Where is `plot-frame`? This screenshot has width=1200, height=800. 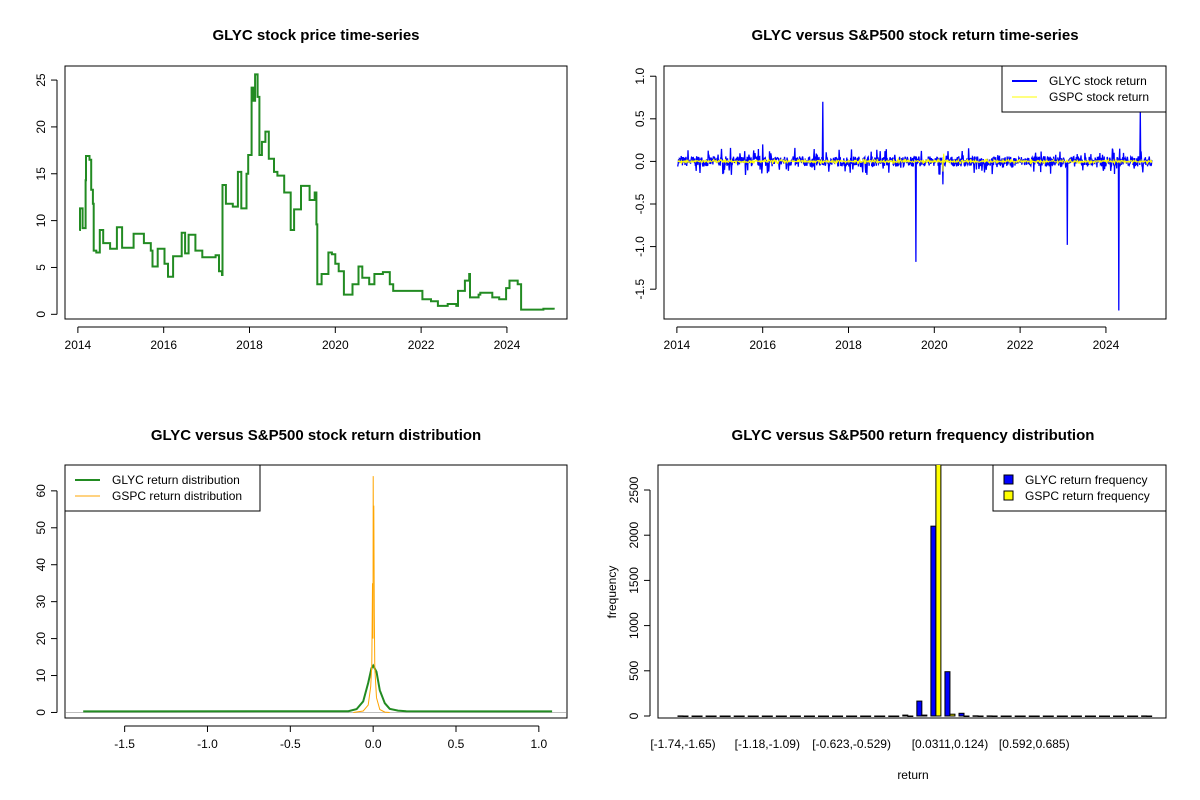 plot-frame is located at coordinates (915, 192).